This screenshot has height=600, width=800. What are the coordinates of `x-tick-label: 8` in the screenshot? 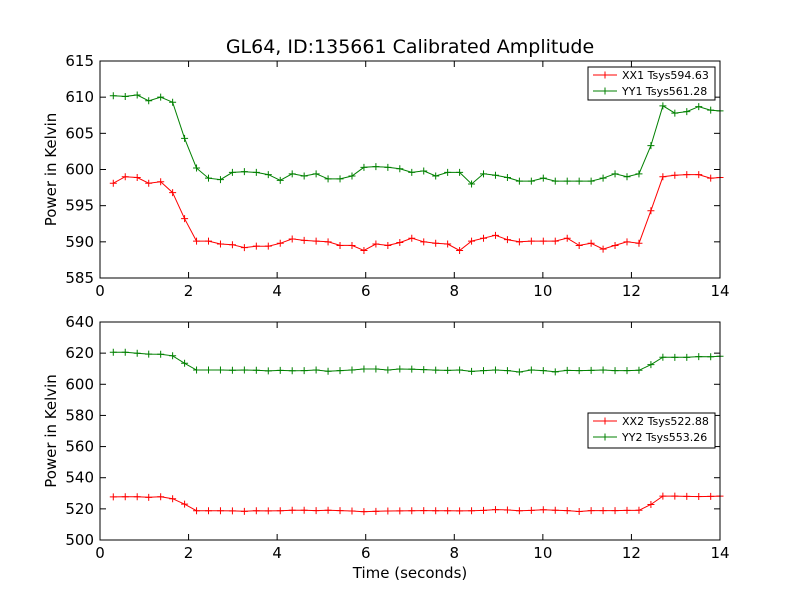 It's located at (455, 553).